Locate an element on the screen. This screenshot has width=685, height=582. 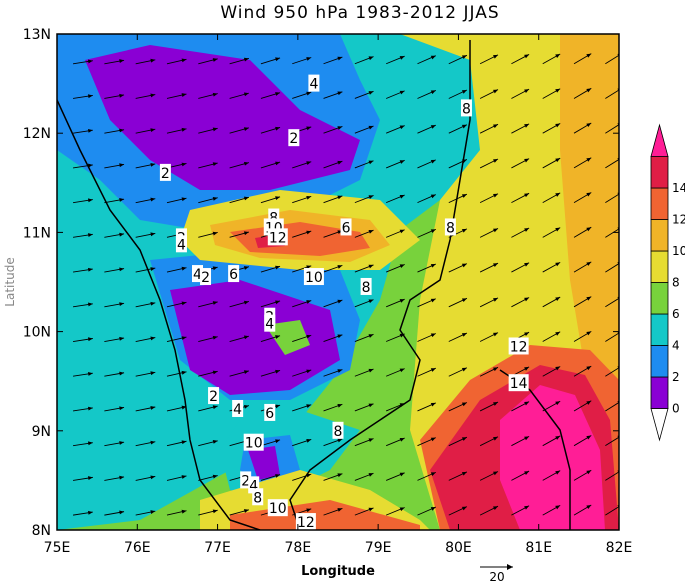
y-tick-label: 11N is located at coordinates (37, 233).